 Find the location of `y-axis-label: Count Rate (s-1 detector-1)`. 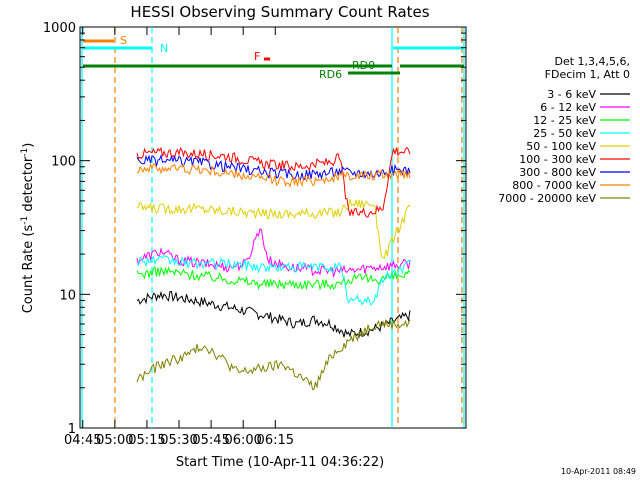

y-axis-label: Count Rate (s-1 detector-1) is located at coordinates (28, 228).